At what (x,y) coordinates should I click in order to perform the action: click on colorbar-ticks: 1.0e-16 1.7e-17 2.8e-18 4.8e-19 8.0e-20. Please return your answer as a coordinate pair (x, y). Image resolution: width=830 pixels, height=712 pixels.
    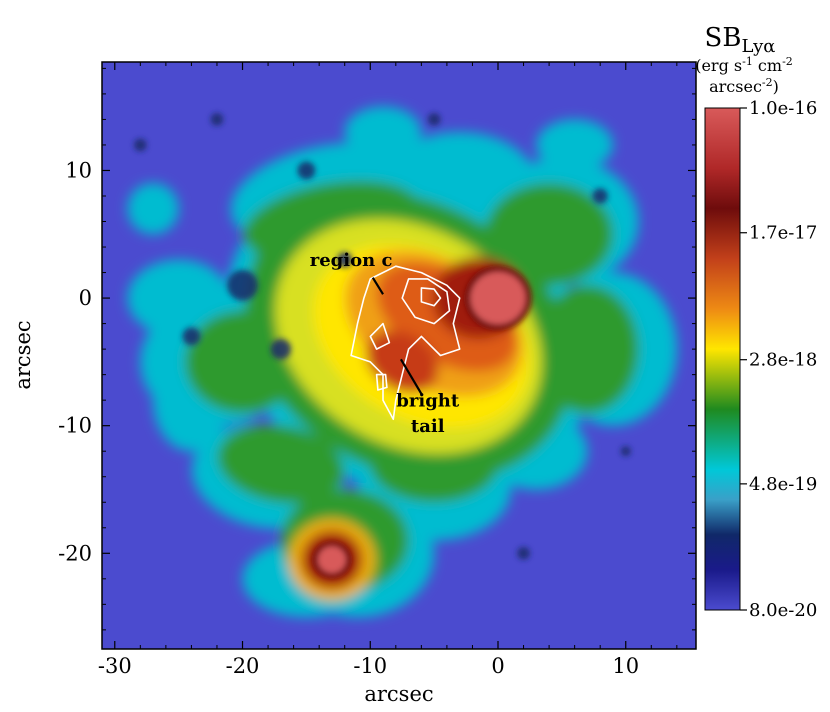
    Looking at the image, I should click on (778, 359).